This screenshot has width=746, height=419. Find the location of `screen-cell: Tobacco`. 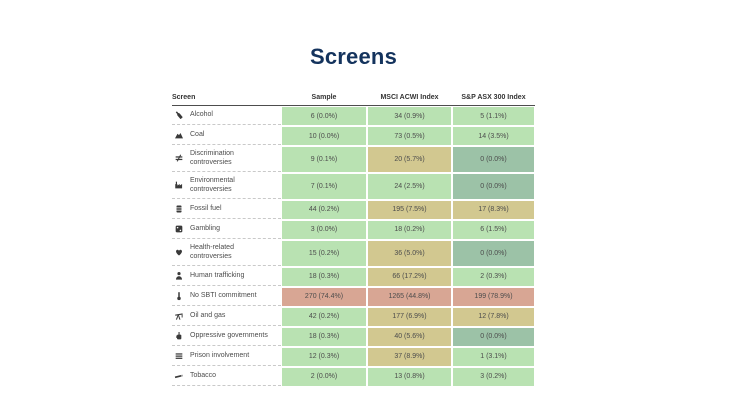

screen-cell: Tobacco is located at coordinates (226, 376).